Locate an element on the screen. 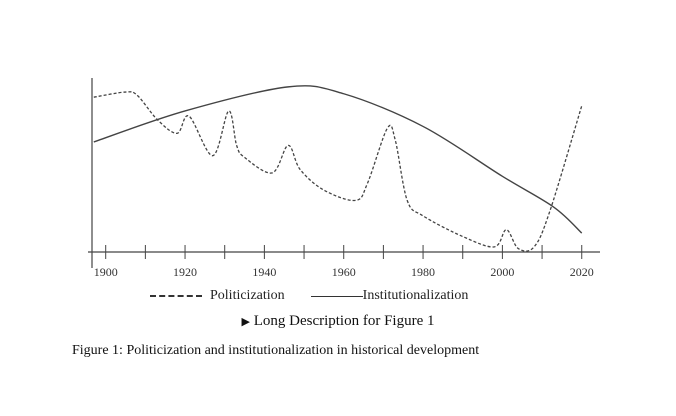 This screenshot has height=416, width=676. legend-institutionalization: Institutionalization is located at coordinates (415, 295).